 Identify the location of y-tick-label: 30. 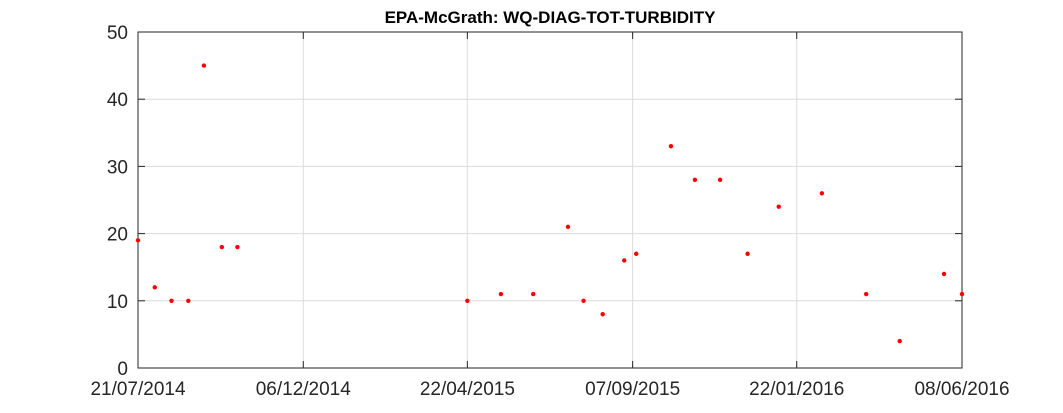
(117, 167).